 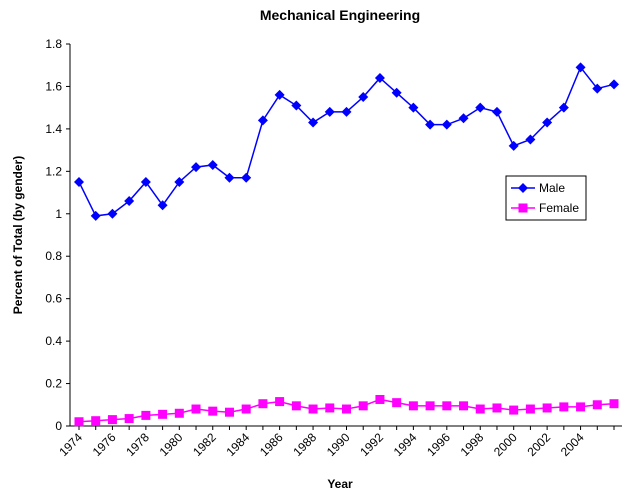 What do you see at coordinates (18, 235) in the screenshot?
I see `y-axis-label: Percent of Total (by gender)` at bounding box center [18, 235].